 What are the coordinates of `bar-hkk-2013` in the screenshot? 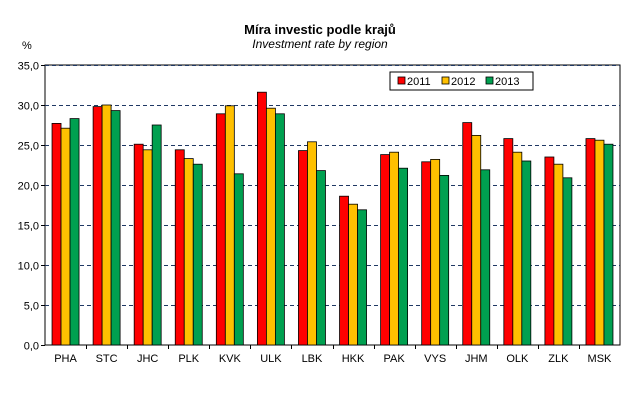 It's located at (362, 277).